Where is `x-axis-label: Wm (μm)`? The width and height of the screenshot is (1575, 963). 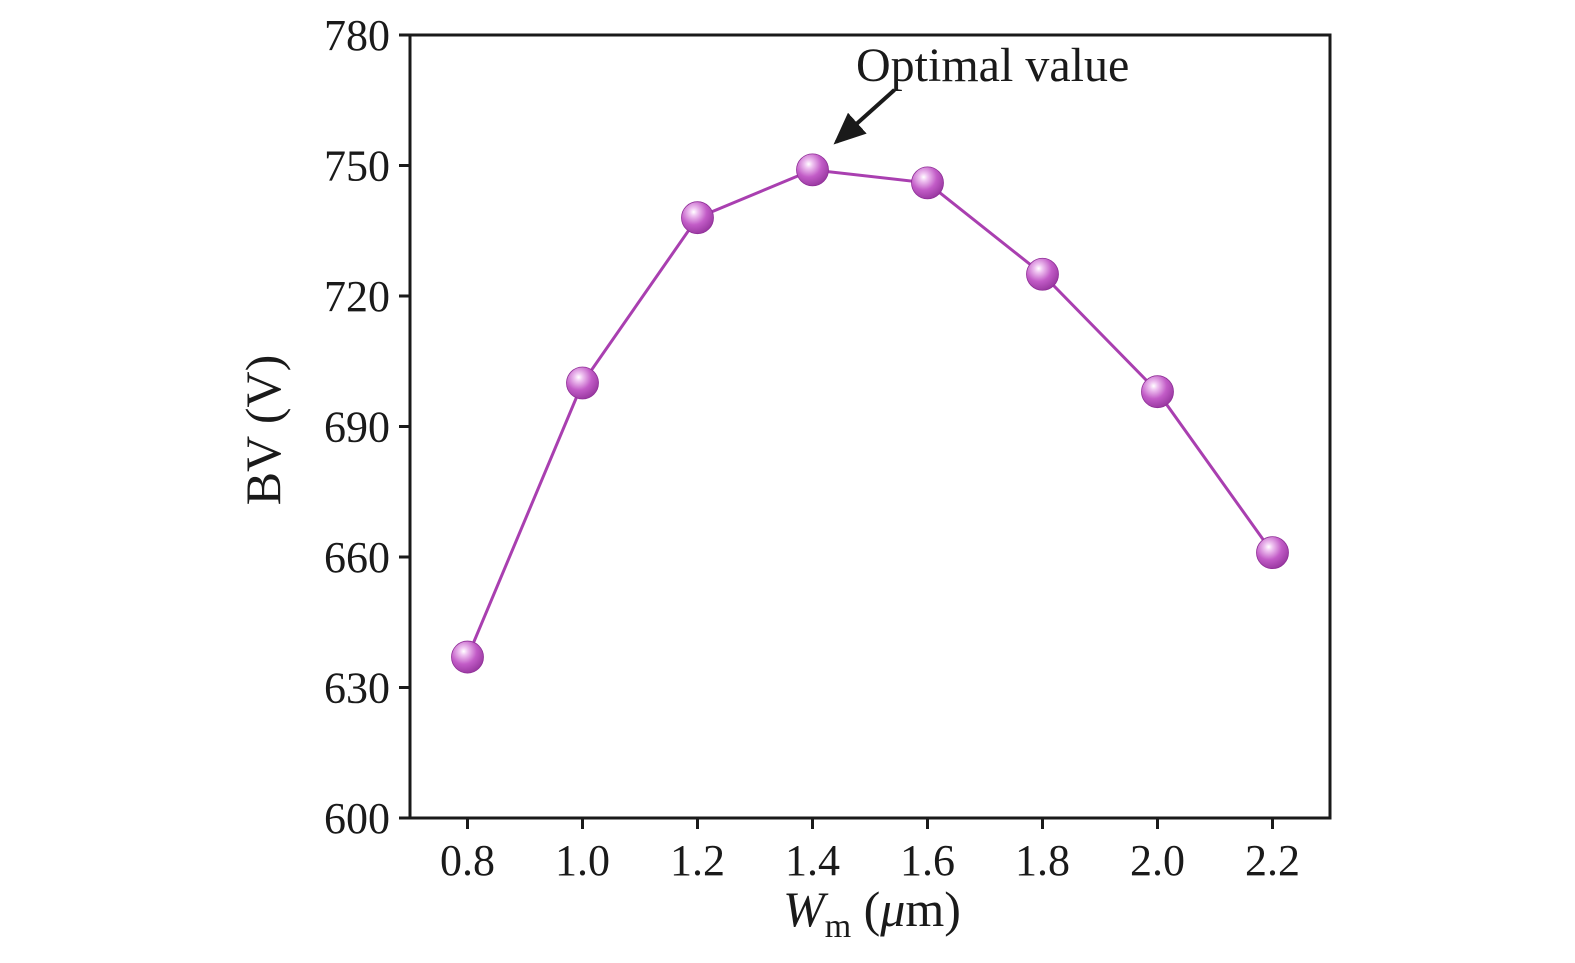 x-axis-label: Wm (μm) is located at coordinates (872, 913).